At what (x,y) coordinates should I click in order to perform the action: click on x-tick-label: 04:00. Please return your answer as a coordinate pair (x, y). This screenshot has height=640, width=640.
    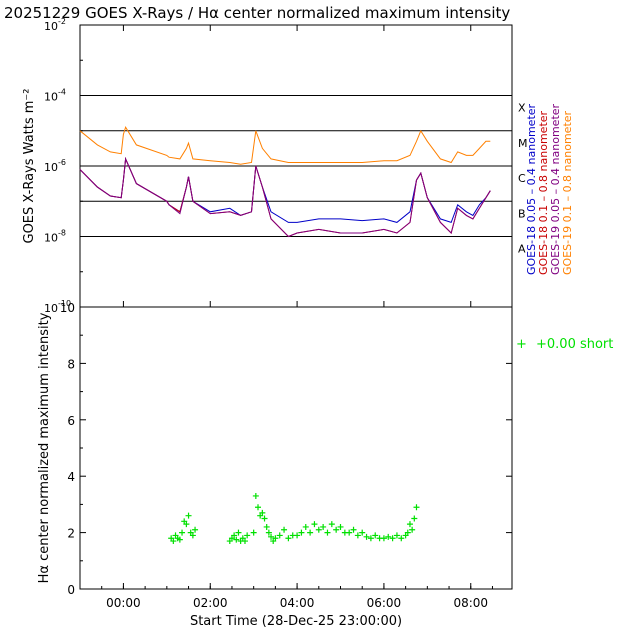
    Looking at the image, I should click on (297, 603).